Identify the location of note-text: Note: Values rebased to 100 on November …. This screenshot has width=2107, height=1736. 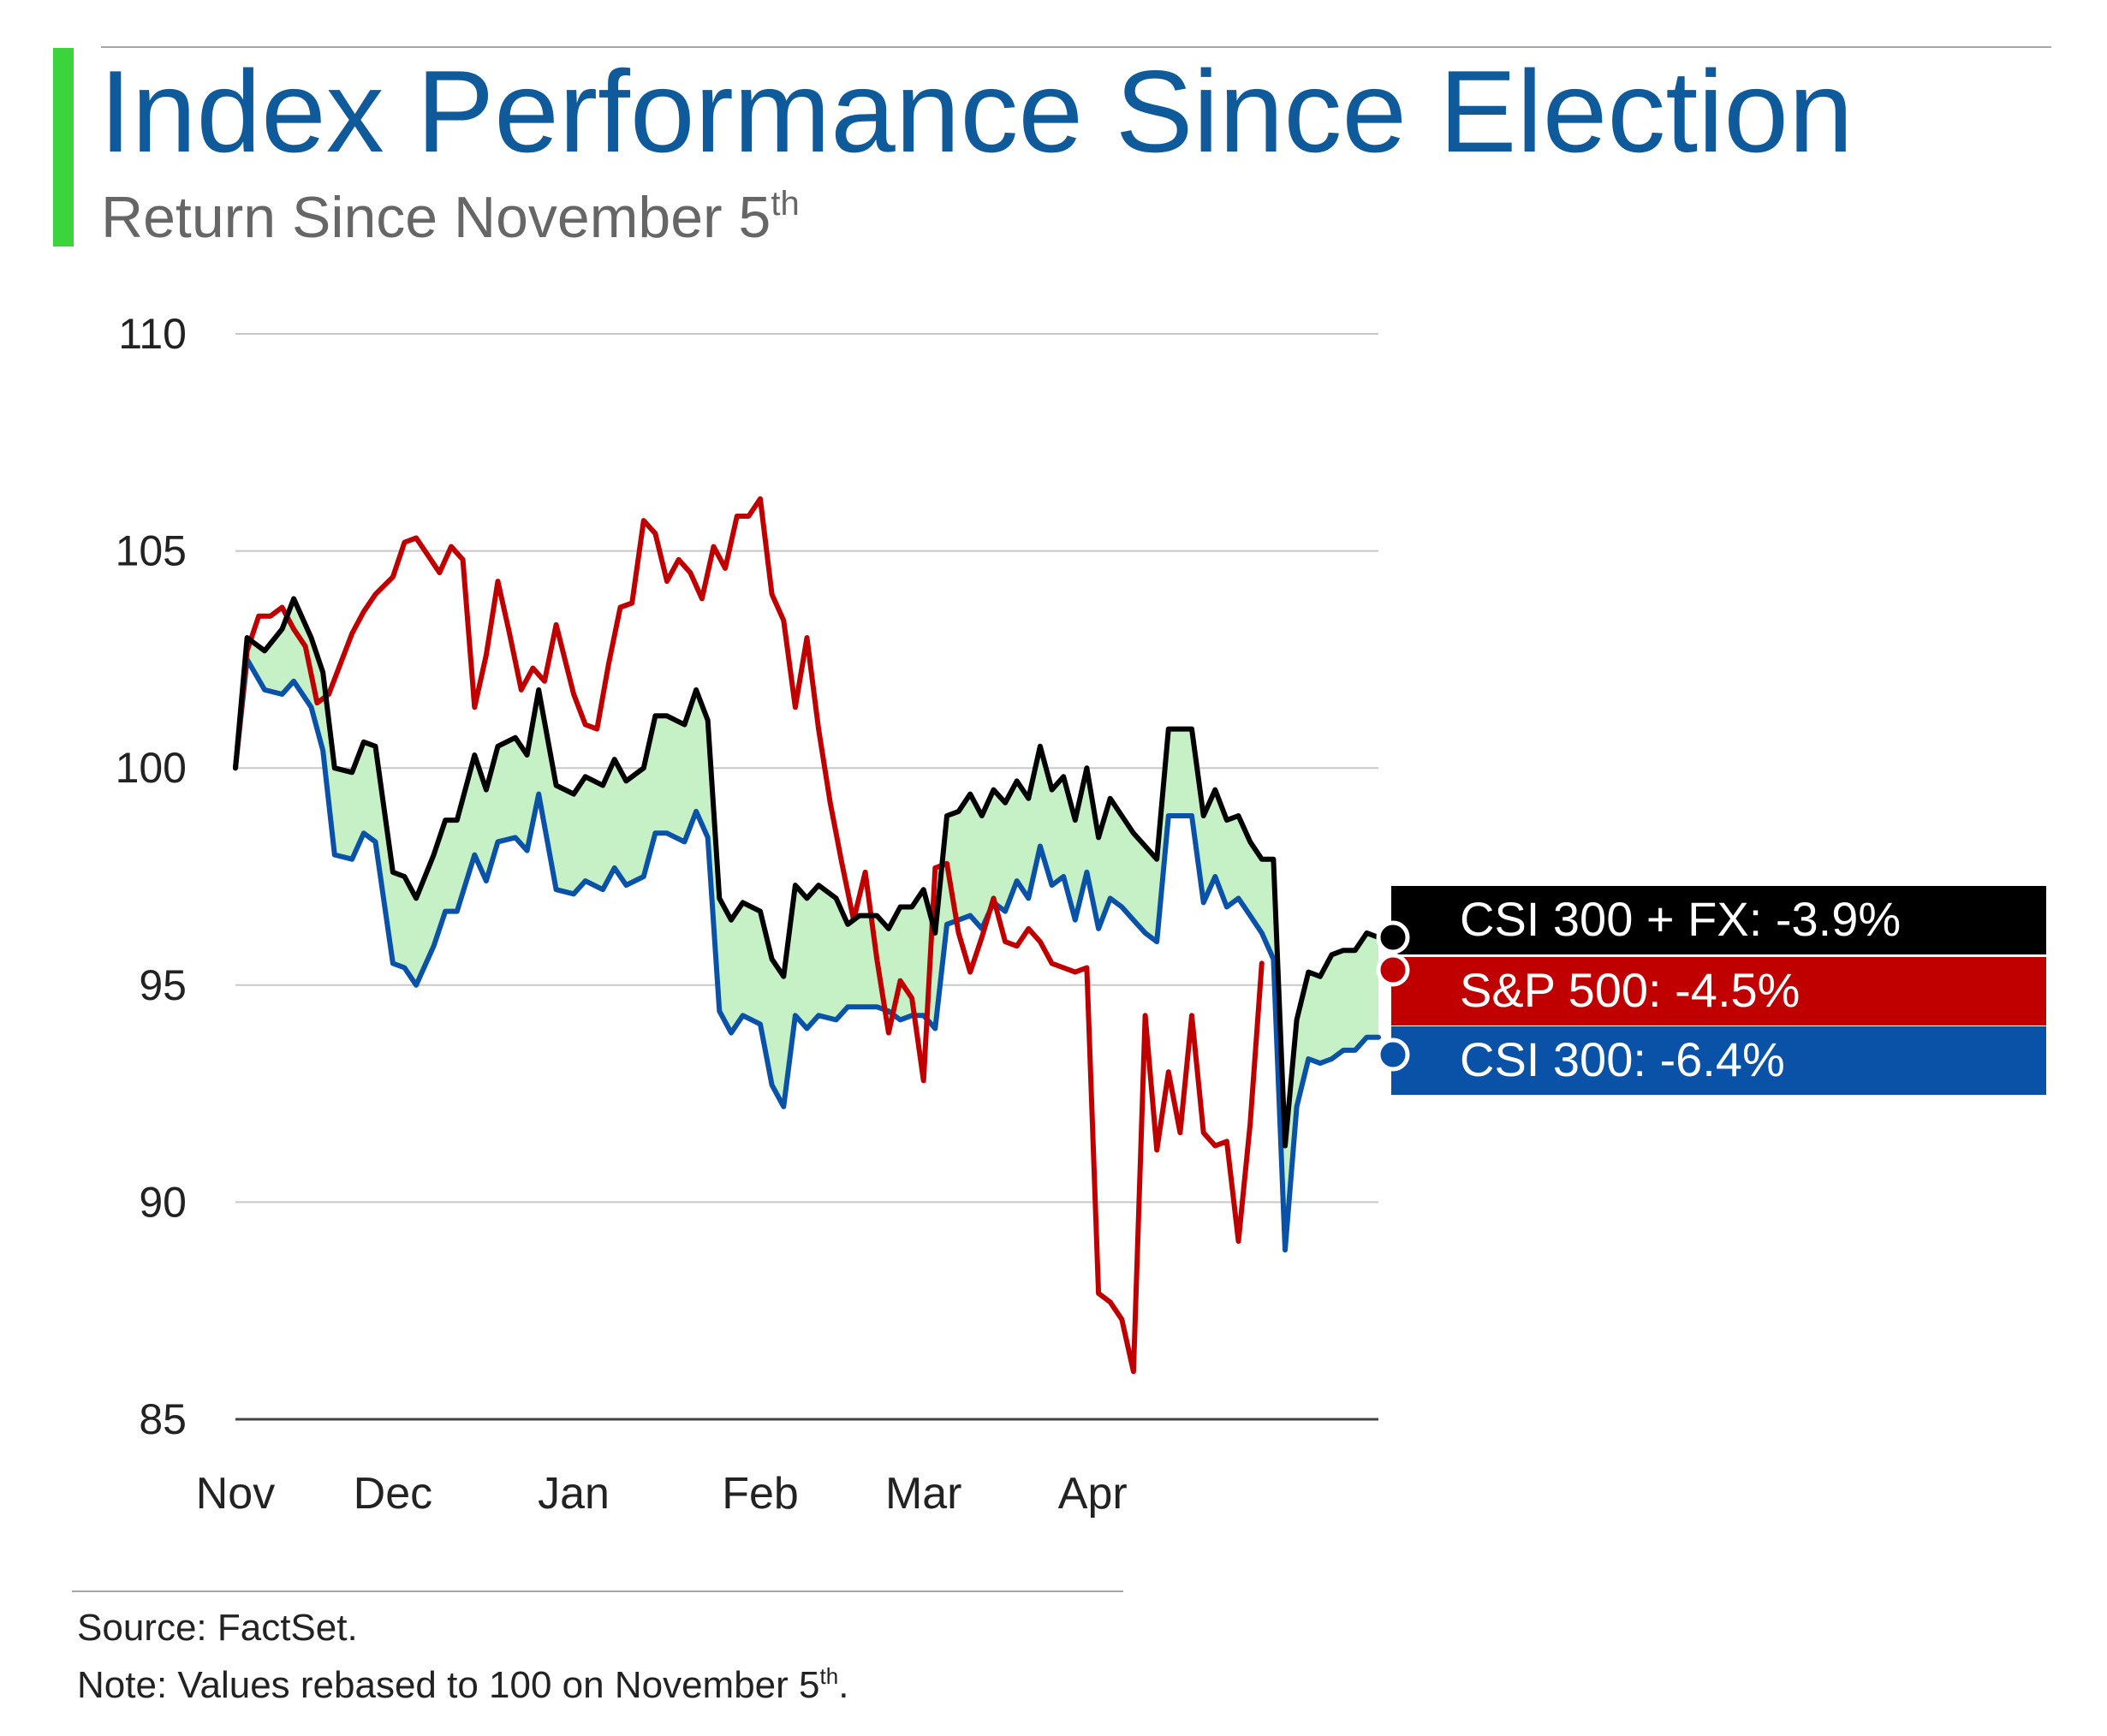
(448, 1685).